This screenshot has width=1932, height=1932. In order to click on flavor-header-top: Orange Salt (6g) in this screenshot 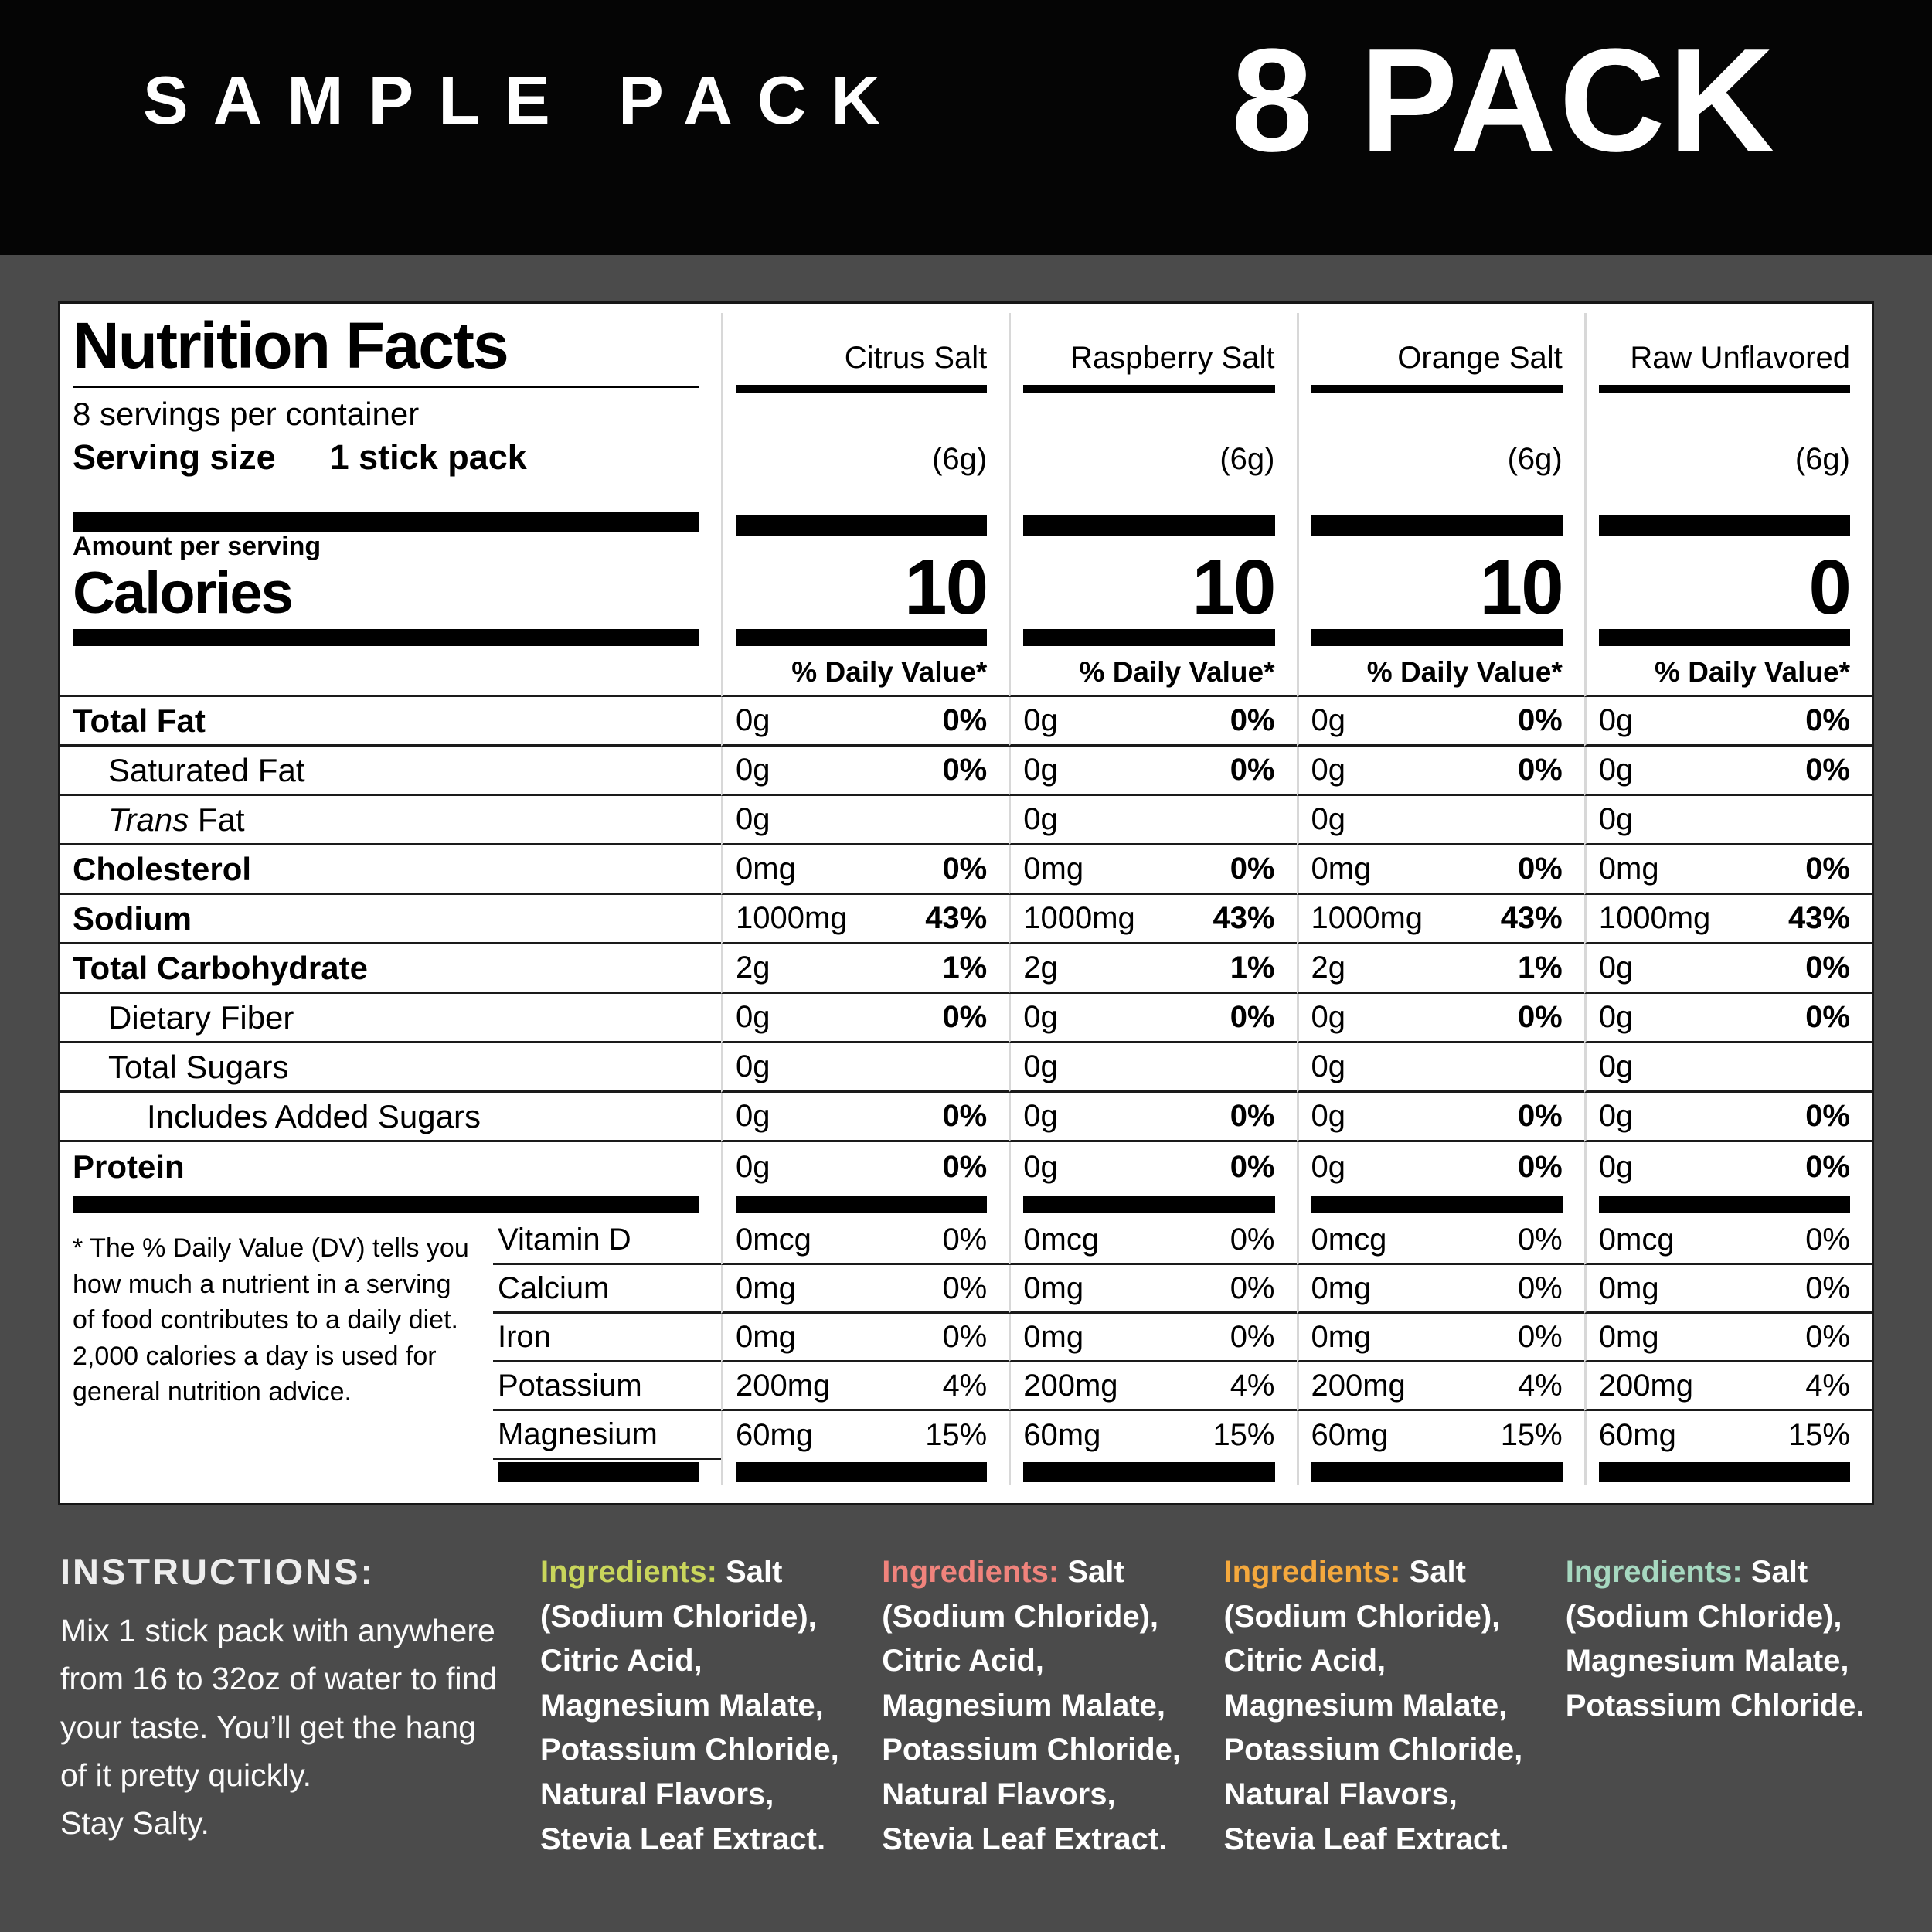, I will do `click(1437, 414)`.